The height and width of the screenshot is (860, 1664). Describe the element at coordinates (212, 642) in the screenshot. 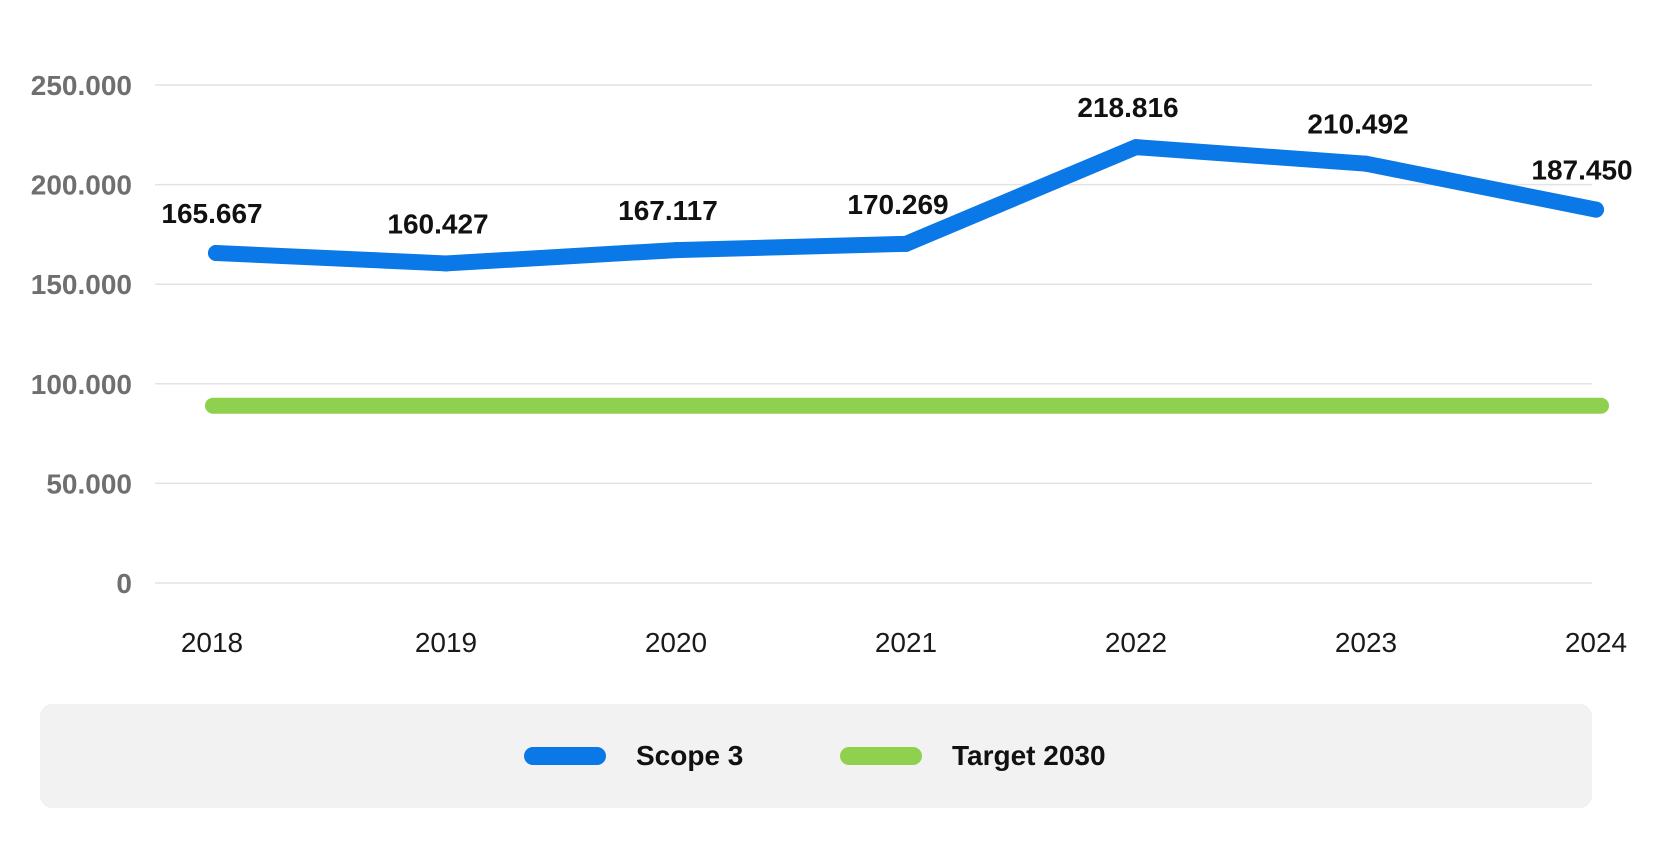

I see `x-tick-label-2018: 2018` at that location.